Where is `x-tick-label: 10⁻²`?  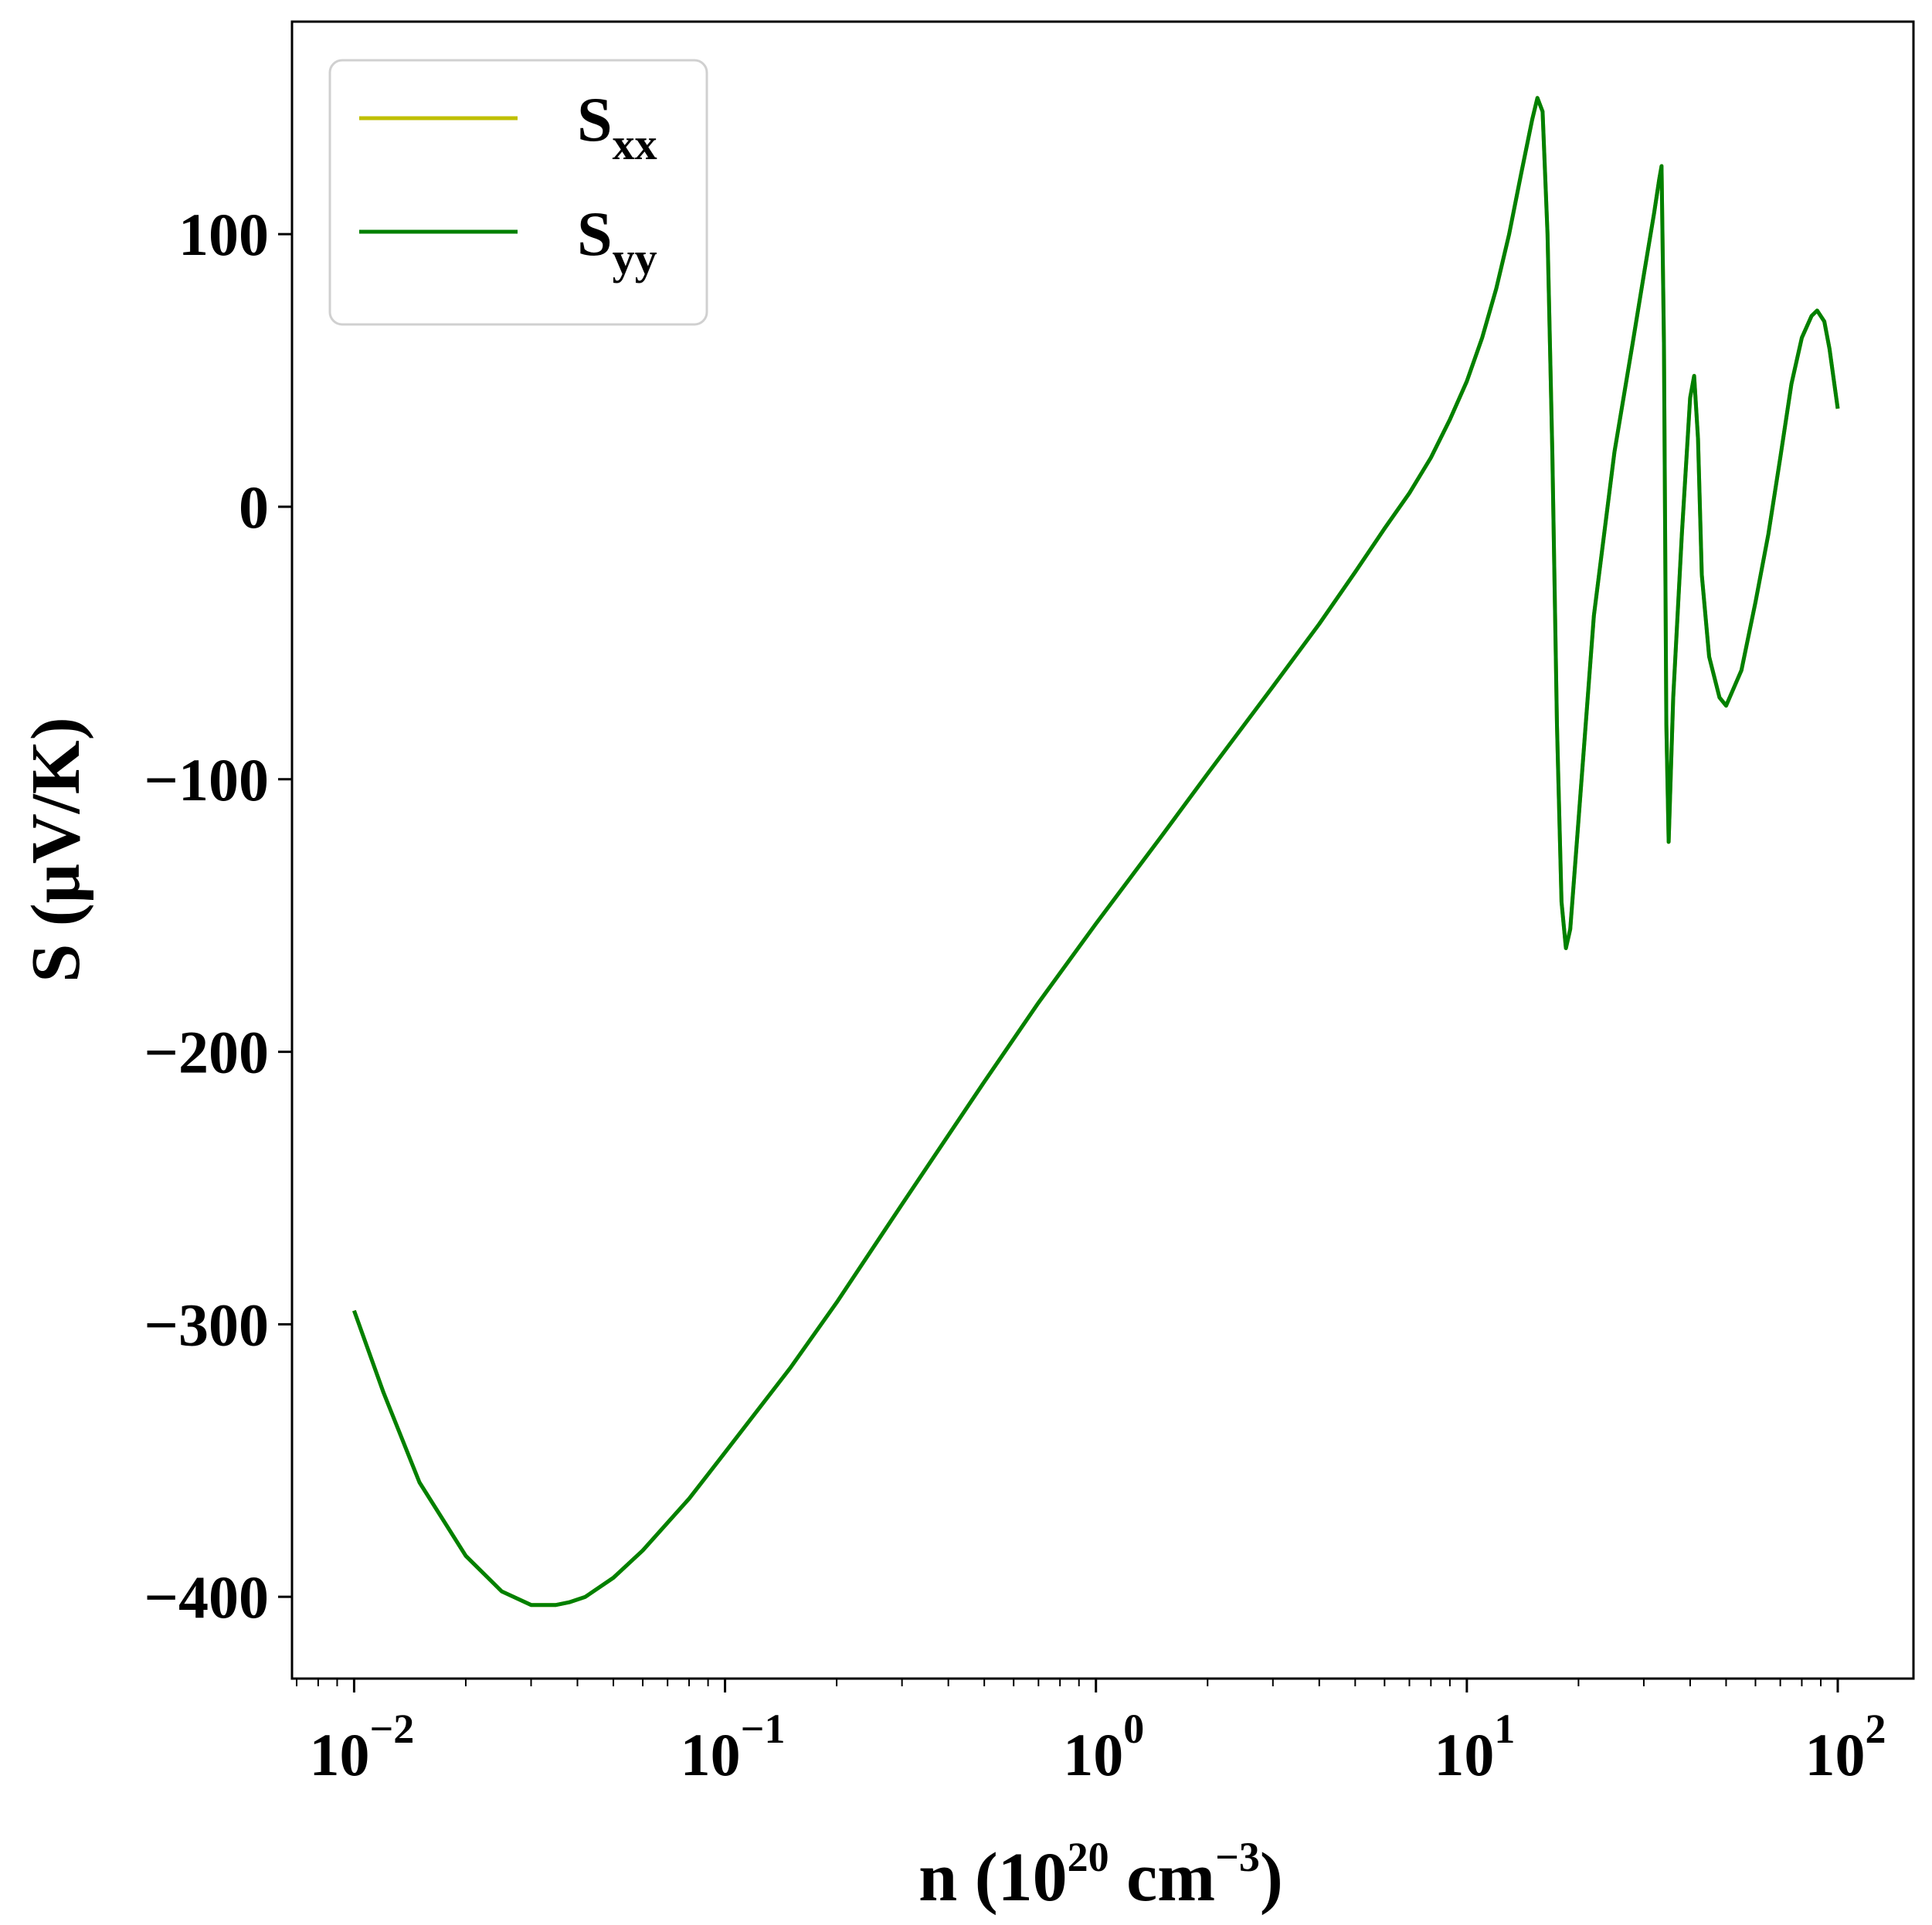 x-tick-label: 10⁻² is located at coordinates (363, 1747).